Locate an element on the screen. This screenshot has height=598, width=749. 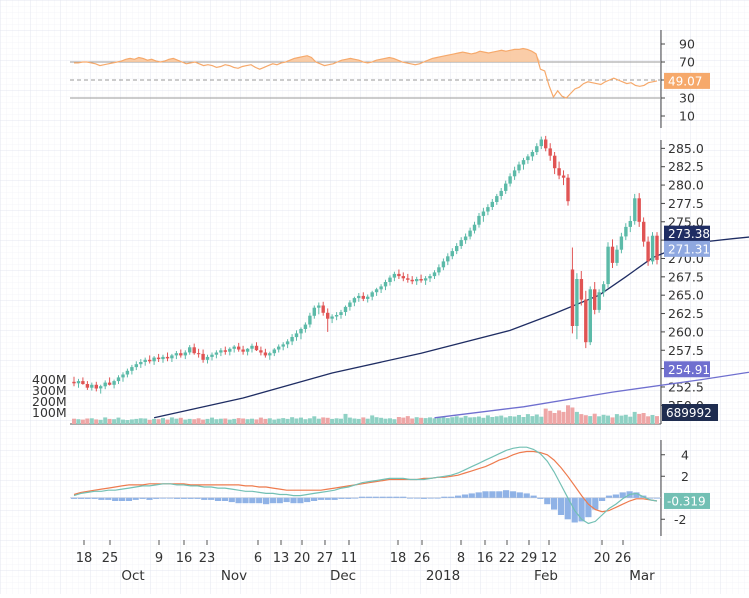
price-tick-label: 262.5 is located at coordinates (686, 313).